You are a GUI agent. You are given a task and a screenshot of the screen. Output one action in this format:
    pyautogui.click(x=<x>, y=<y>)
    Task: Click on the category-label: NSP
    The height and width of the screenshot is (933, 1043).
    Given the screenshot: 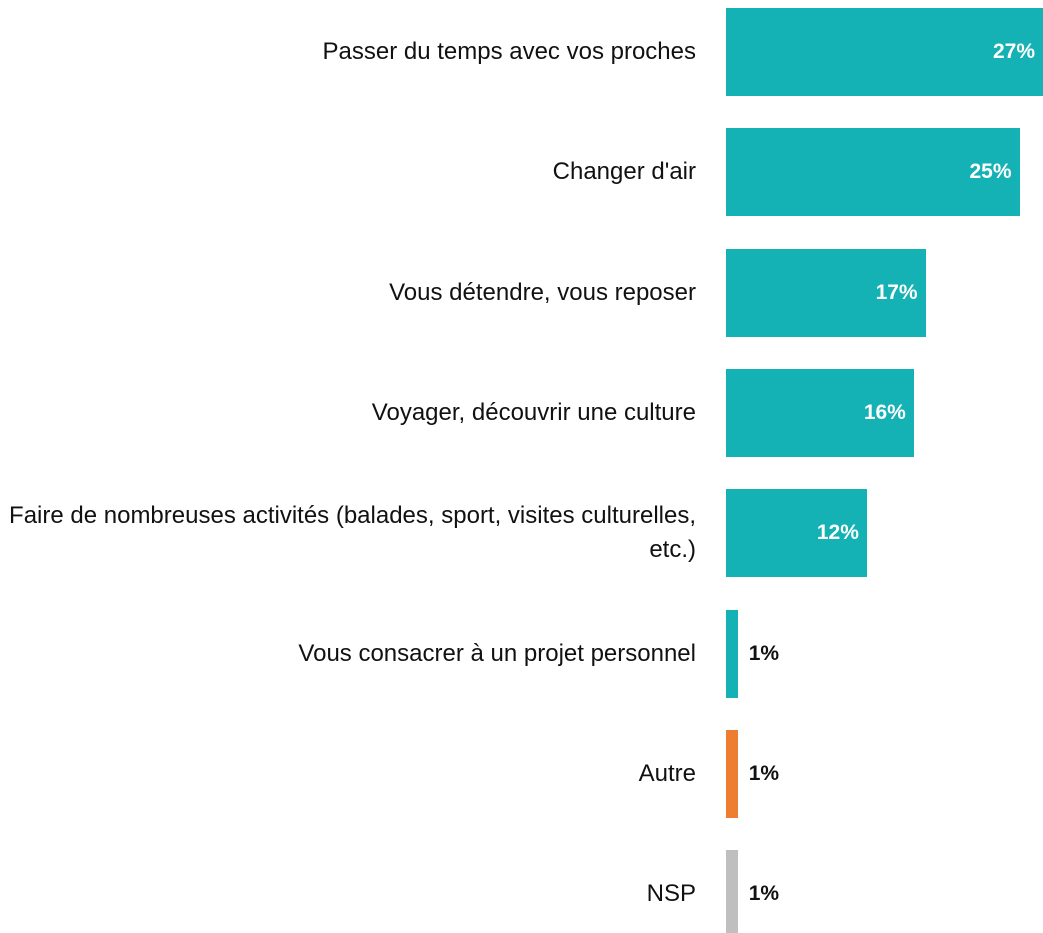 What is the action you would take?
    pyautogui.click(x=671, y=894)
    